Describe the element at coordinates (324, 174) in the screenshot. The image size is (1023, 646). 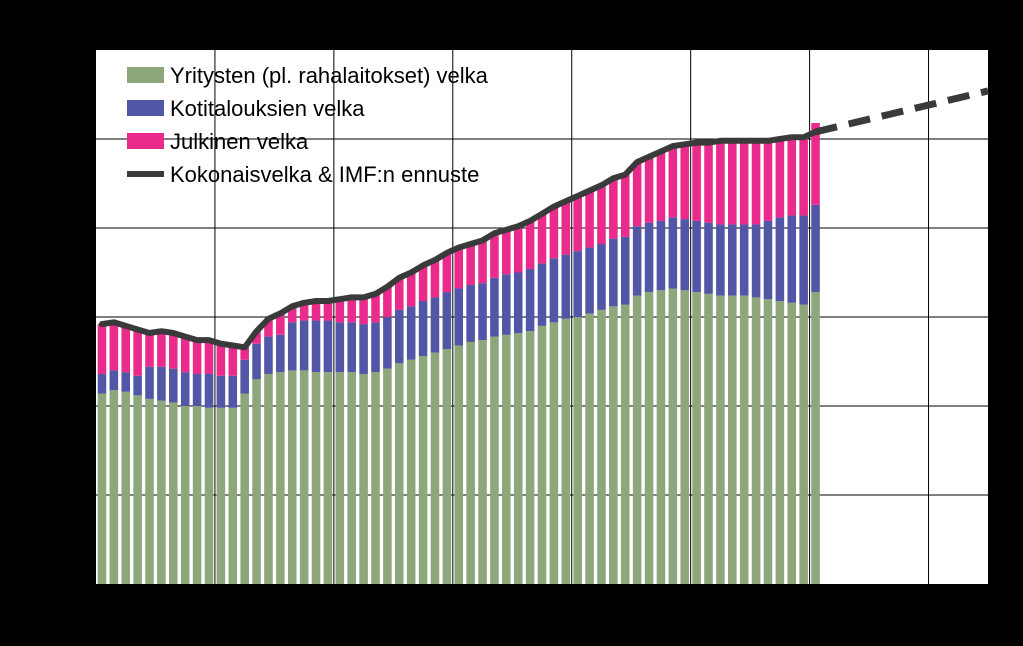
I see `legend-label: Kokonaisvelka & IMF:n ennuste` at that location.